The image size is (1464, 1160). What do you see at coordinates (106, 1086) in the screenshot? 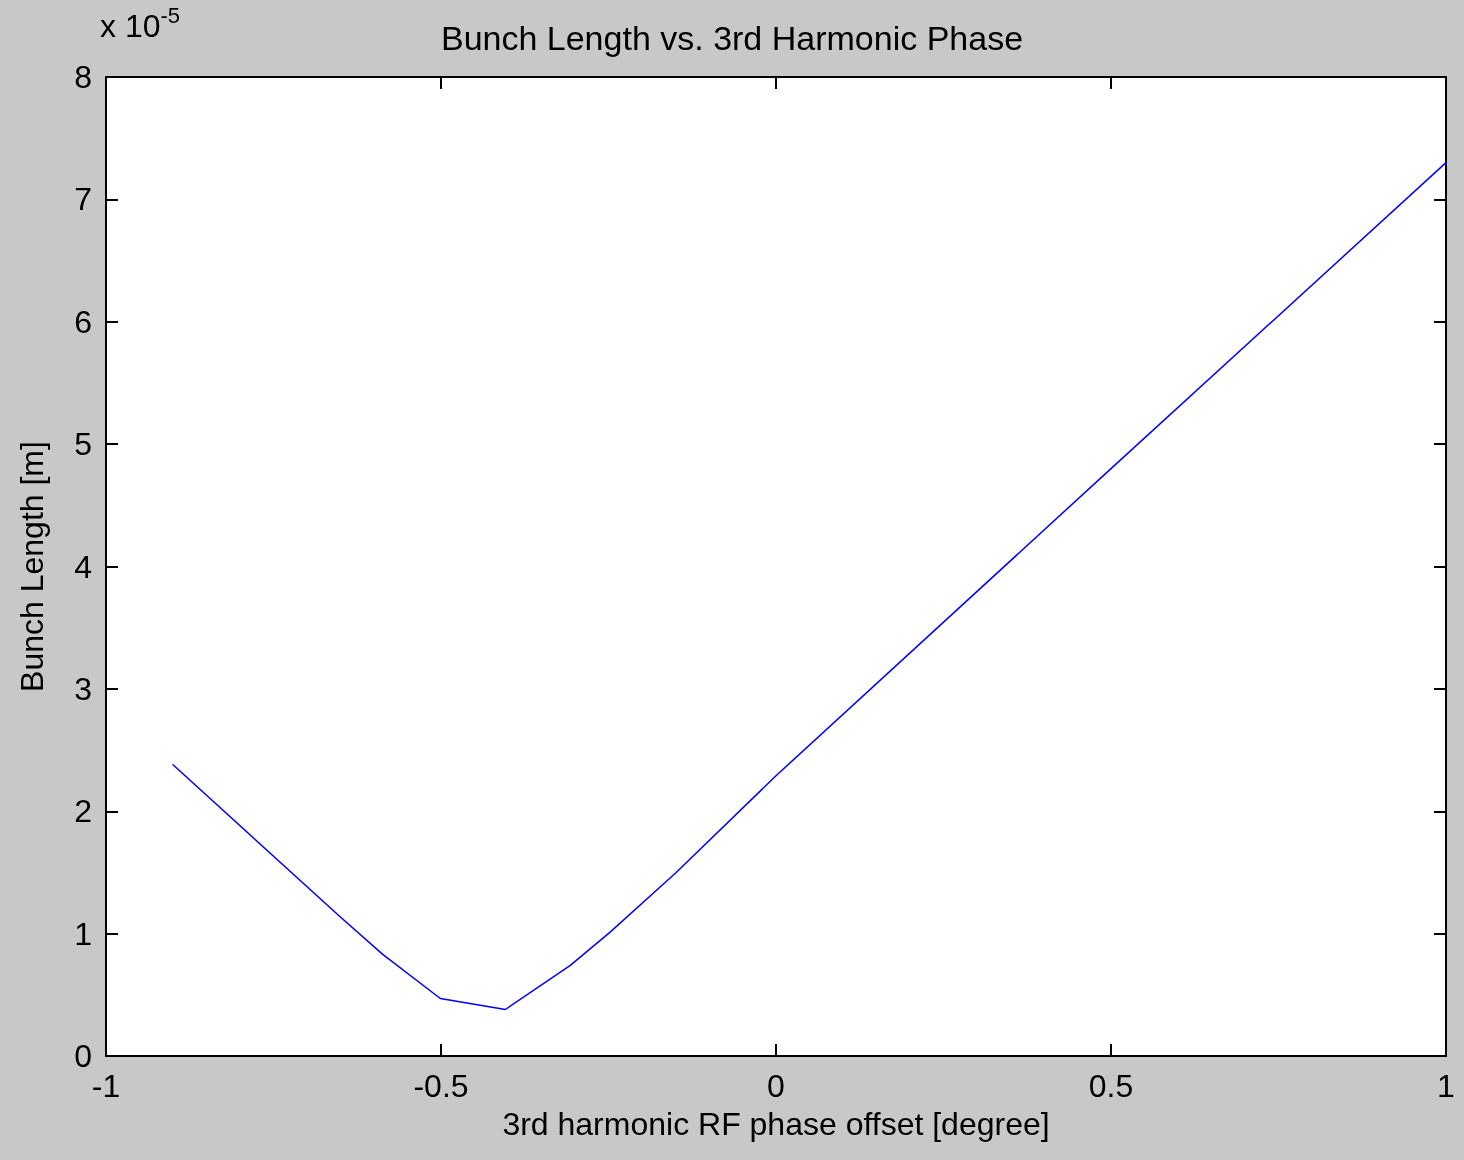
I see `x-tick-label: -1` at bounding box center [106, 1086].